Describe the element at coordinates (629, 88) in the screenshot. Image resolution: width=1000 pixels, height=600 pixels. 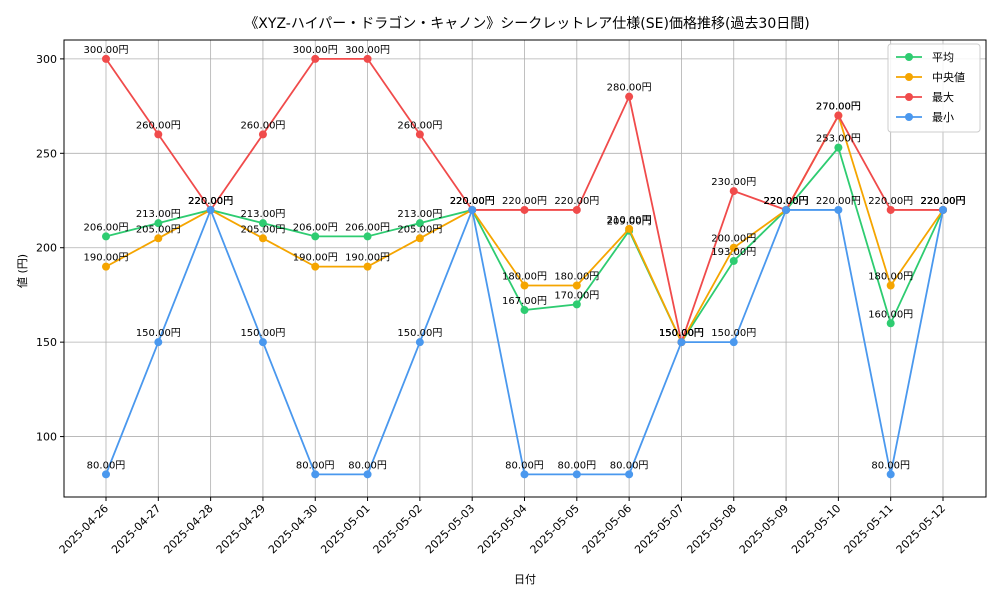
I see `data-label: 280.00円` at that location.